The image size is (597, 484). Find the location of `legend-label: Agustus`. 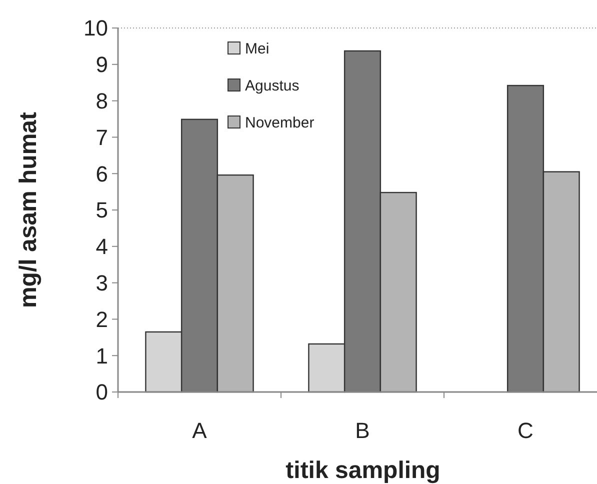

legend-label: Agustus is located at coordinates (272, 85).